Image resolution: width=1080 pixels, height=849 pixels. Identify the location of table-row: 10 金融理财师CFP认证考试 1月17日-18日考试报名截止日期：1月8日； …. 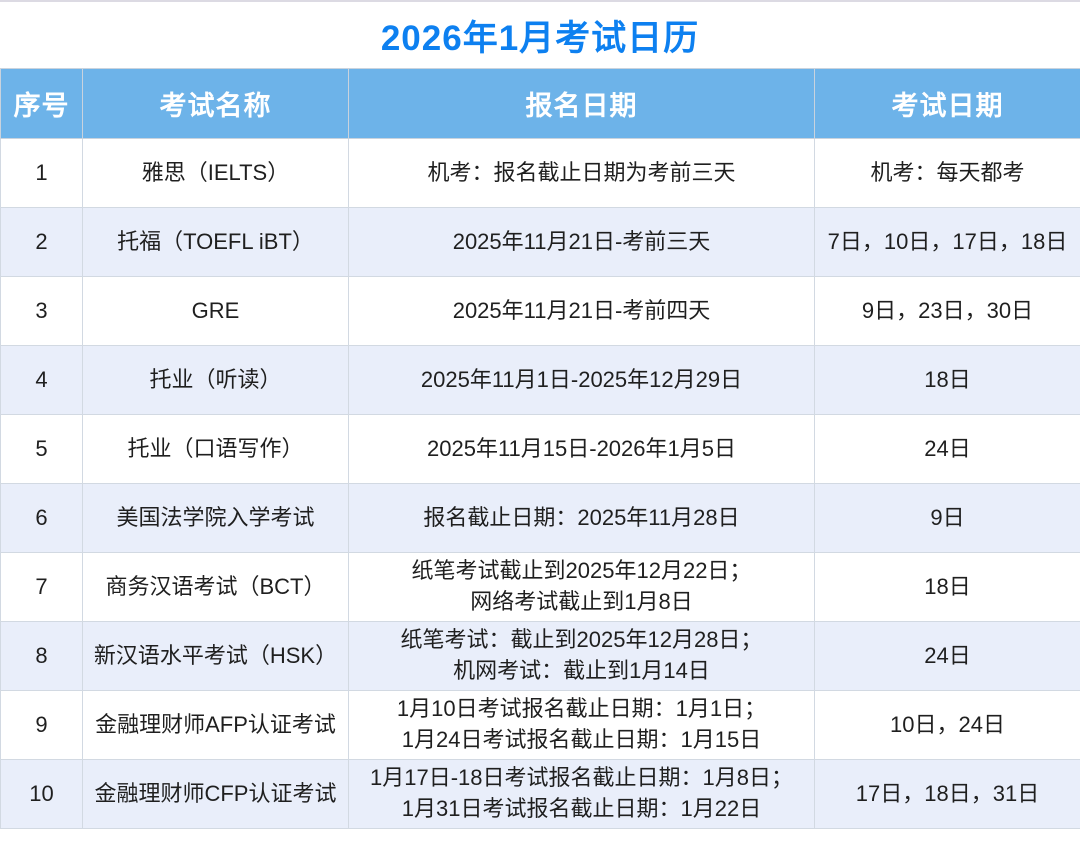
(540, 794).